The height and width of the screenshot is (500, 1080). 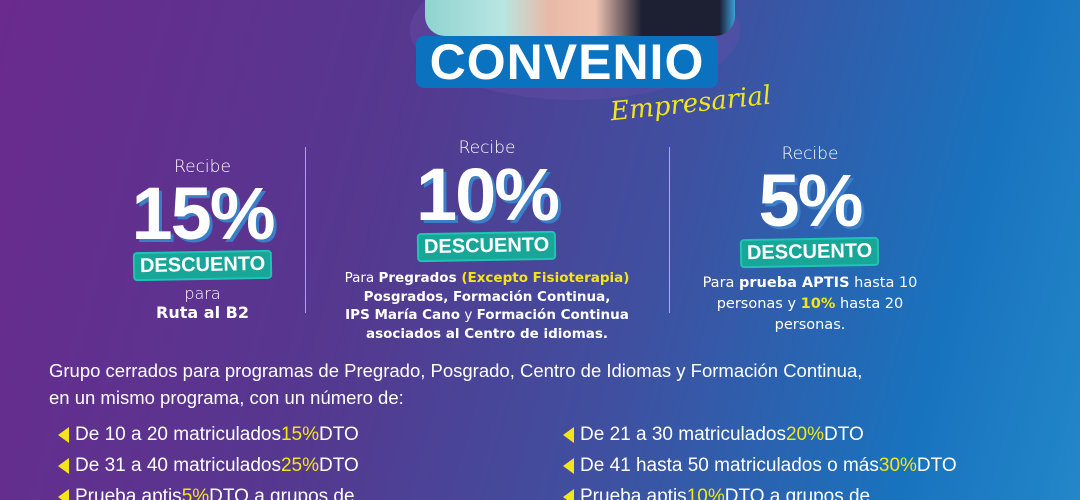 I want to click on bullet-item: De 31 a 40 matriculados 25% DTO, so click(x=208, y=466).